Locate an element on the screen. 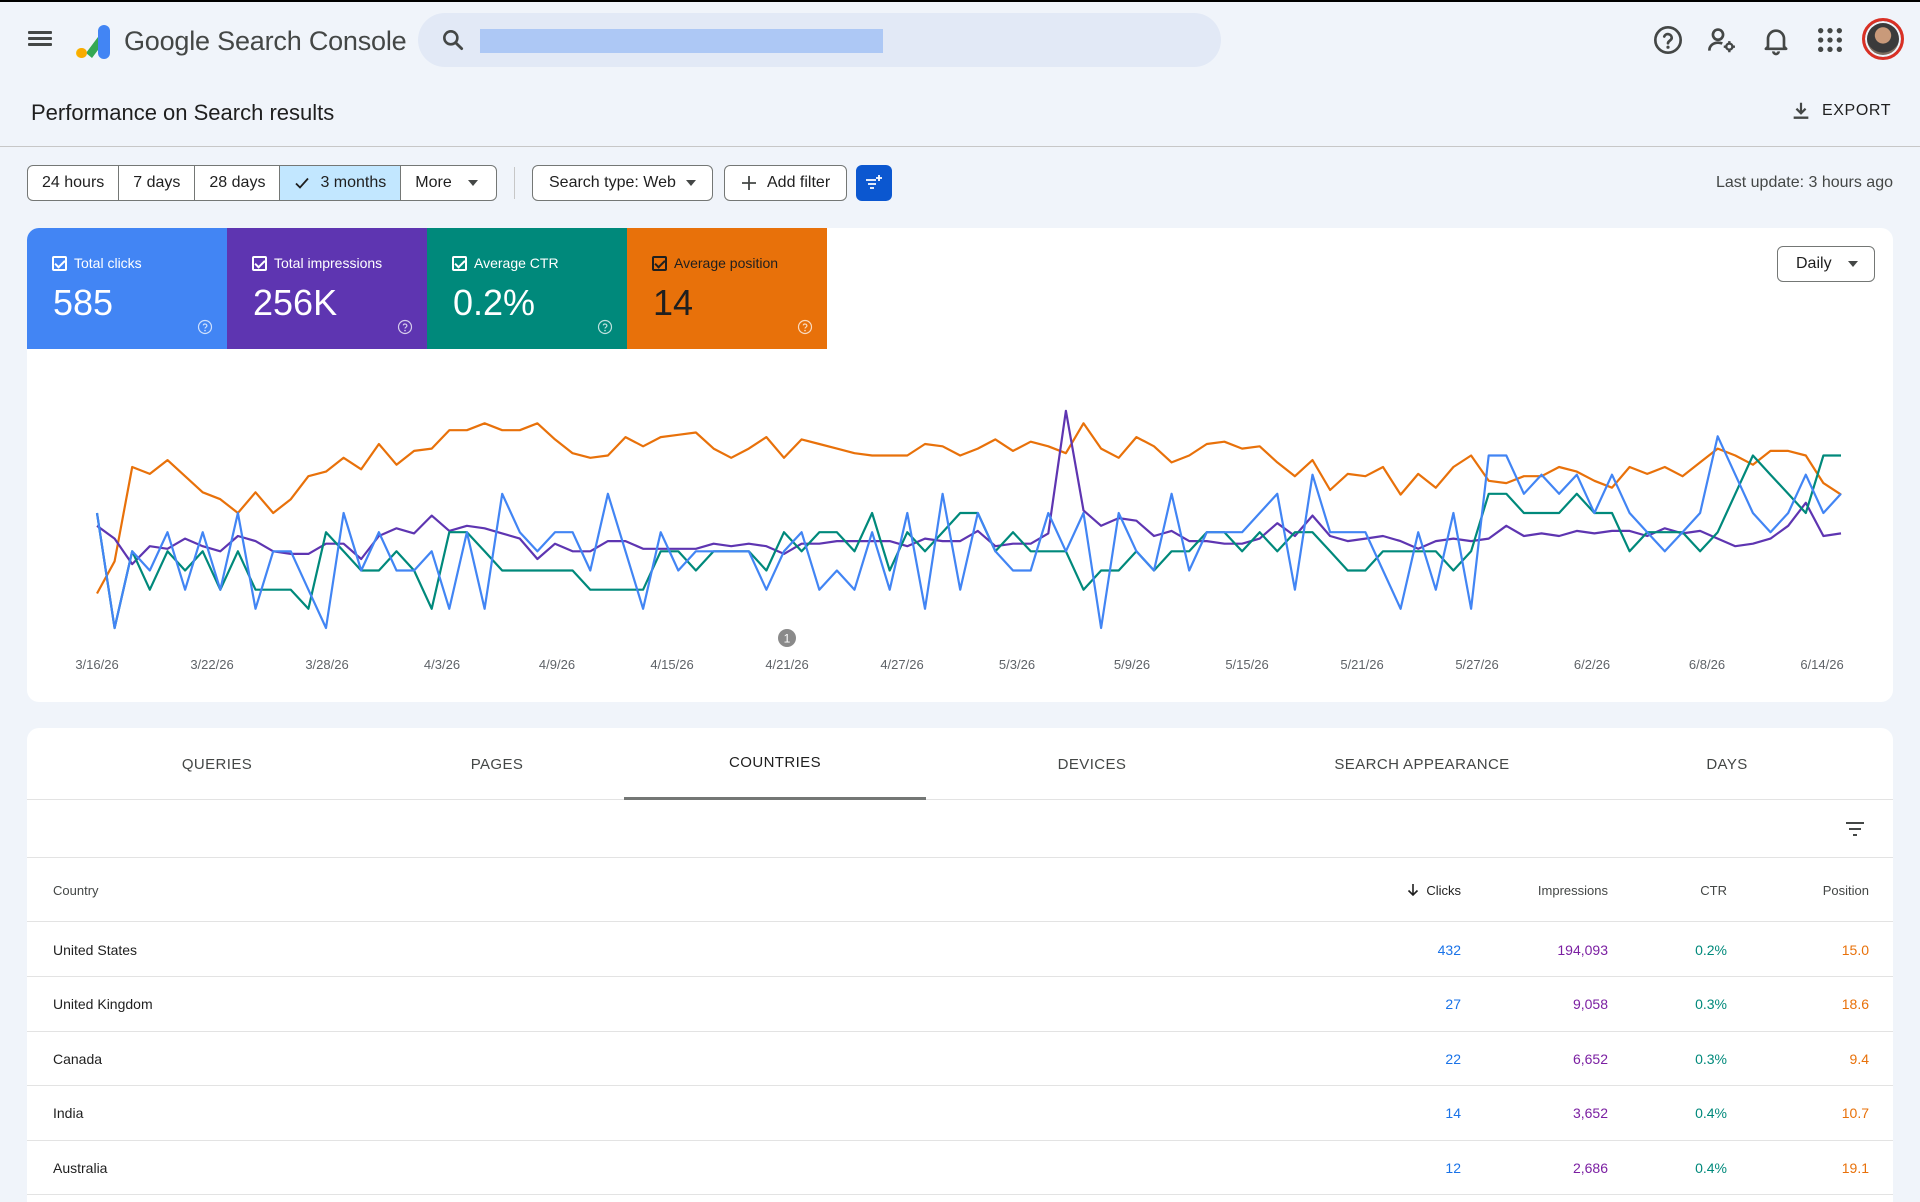 The image size is (1920, 1202). metric-label: Average position is located at coordinates (726, 263).